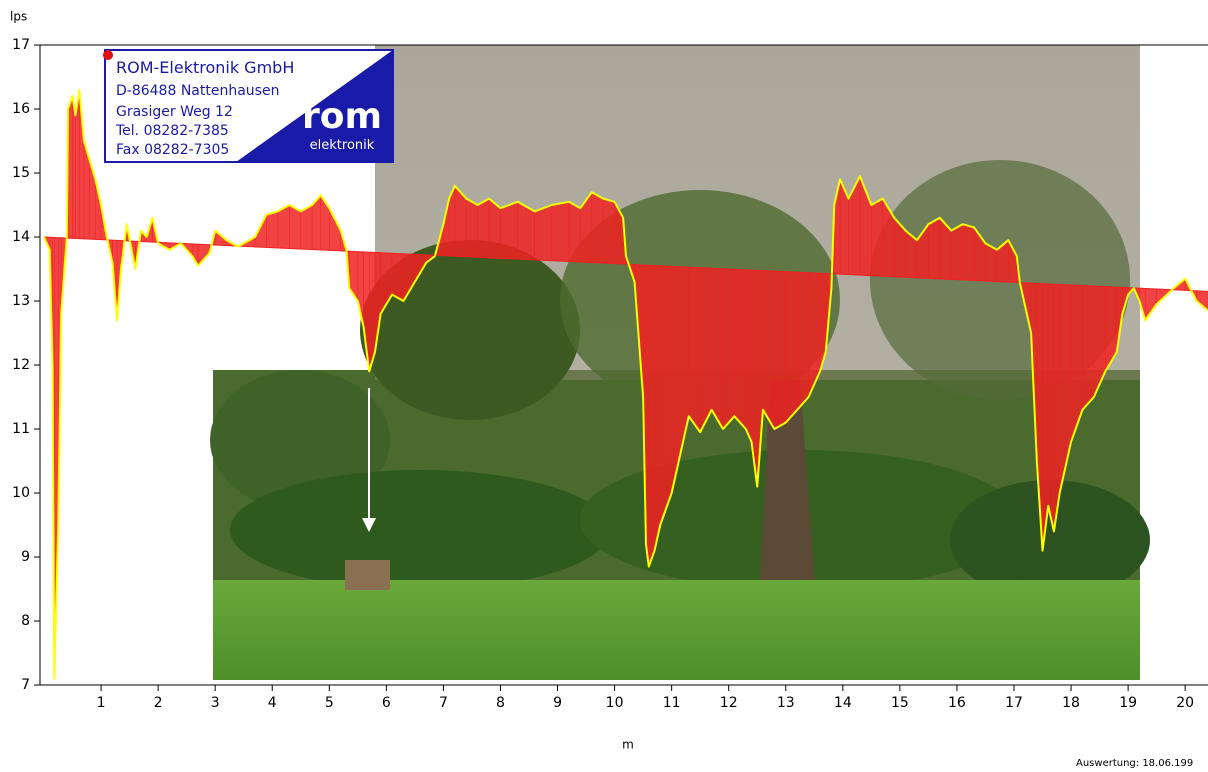 This screenshot has height=772, width=1208. What do you see at coordinates (172, 150) in the screenshot?
I see `logo-line: Fax 08282-7305` at bounding box center [172, 150].